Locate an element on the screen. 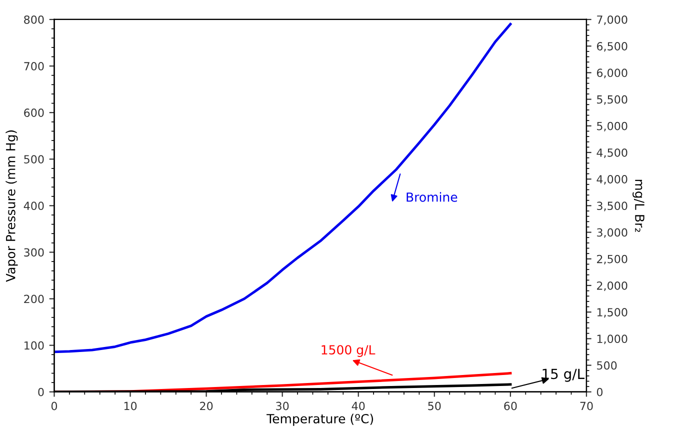  y-tick-label: 500 is located at coordinates (34, 159).